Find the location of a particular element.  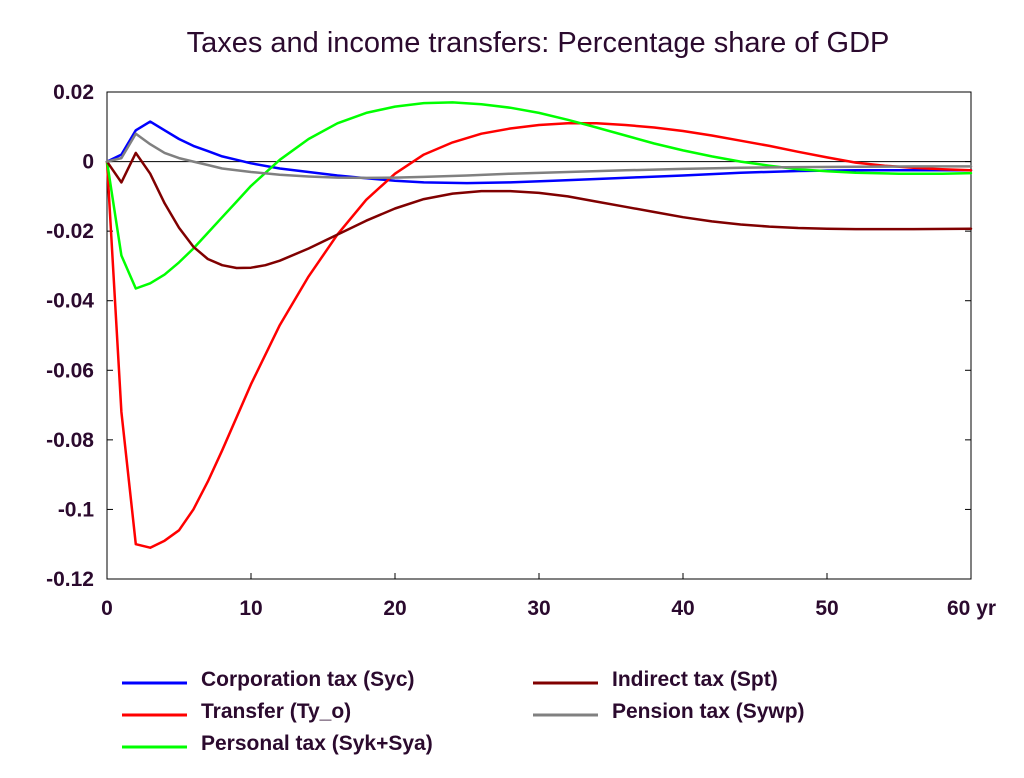

y-tick-label: -0.12 is located at coordinates (70, 579).